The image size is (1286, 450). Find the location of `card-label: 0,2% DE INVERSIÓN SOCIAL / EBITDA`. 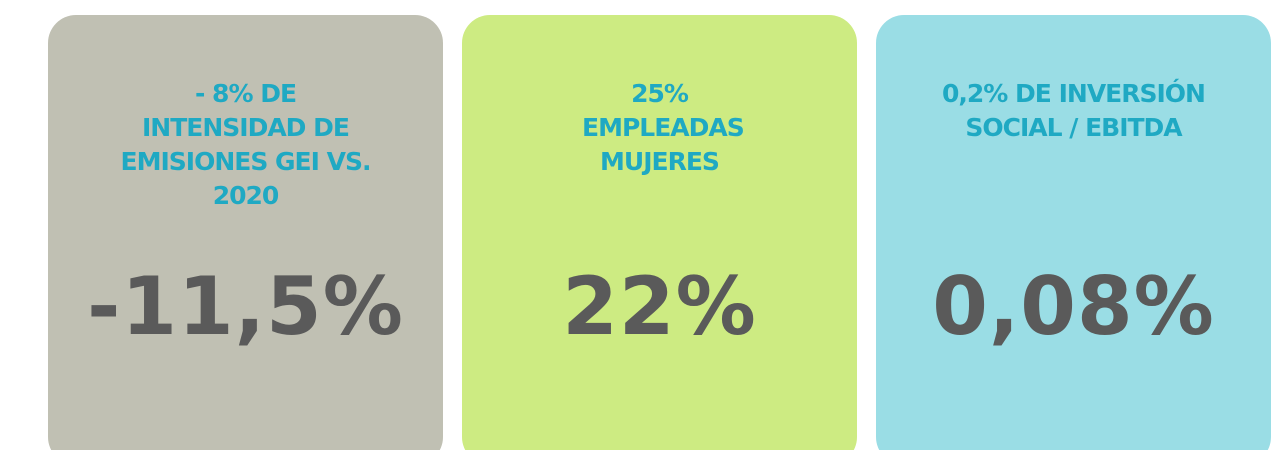

card-label: 0,2% DE INVERSIÓN SOCIAL / EBITDA is located at coordinates (1074, 110).